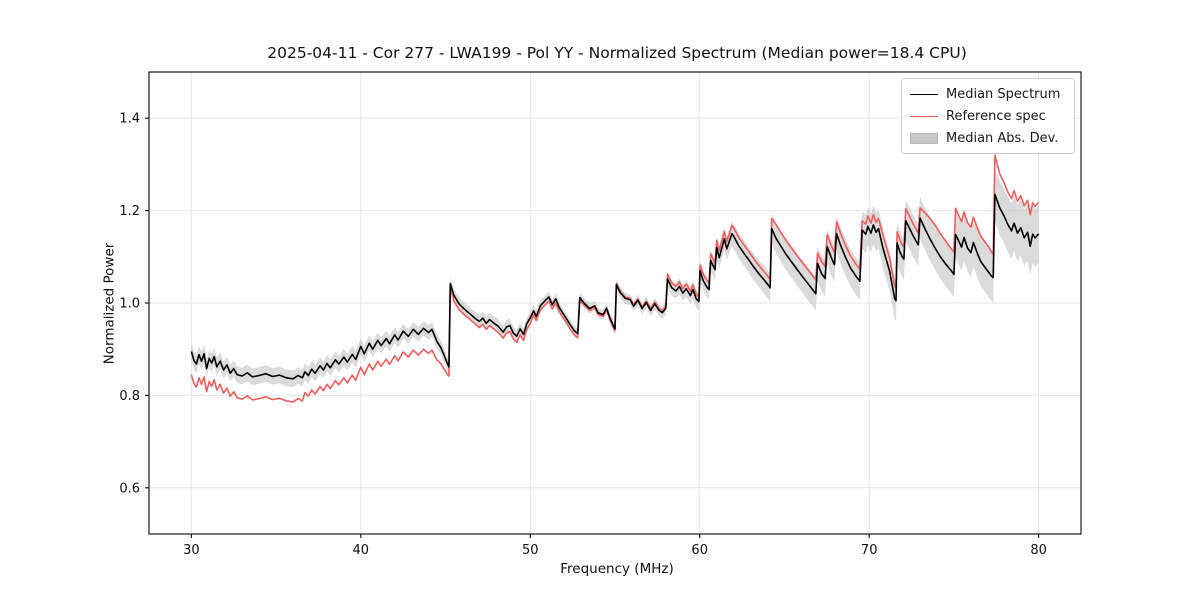 The height and width of the screenshot is (600, 1200). Describe the element at coordinates (191, 550) in the screenshot. I see `x-tick-label: 30` at that location.